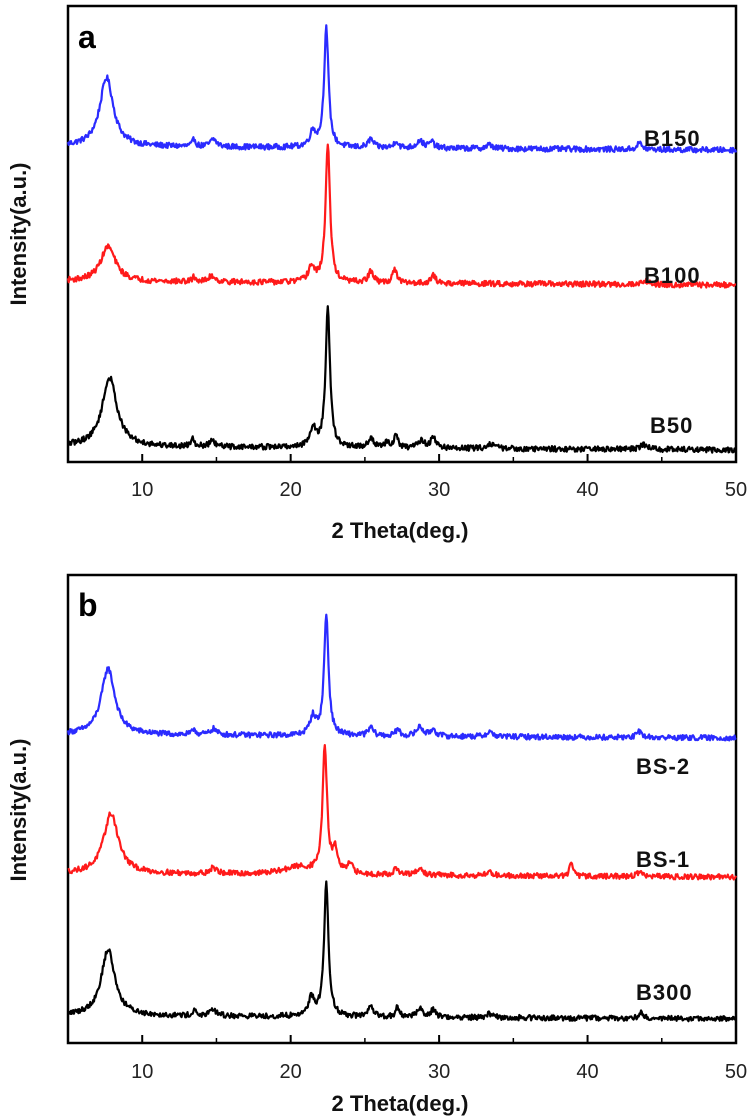  I want to click on series-labels-b: BS-2 BS-1 B300, so click(664, 879).